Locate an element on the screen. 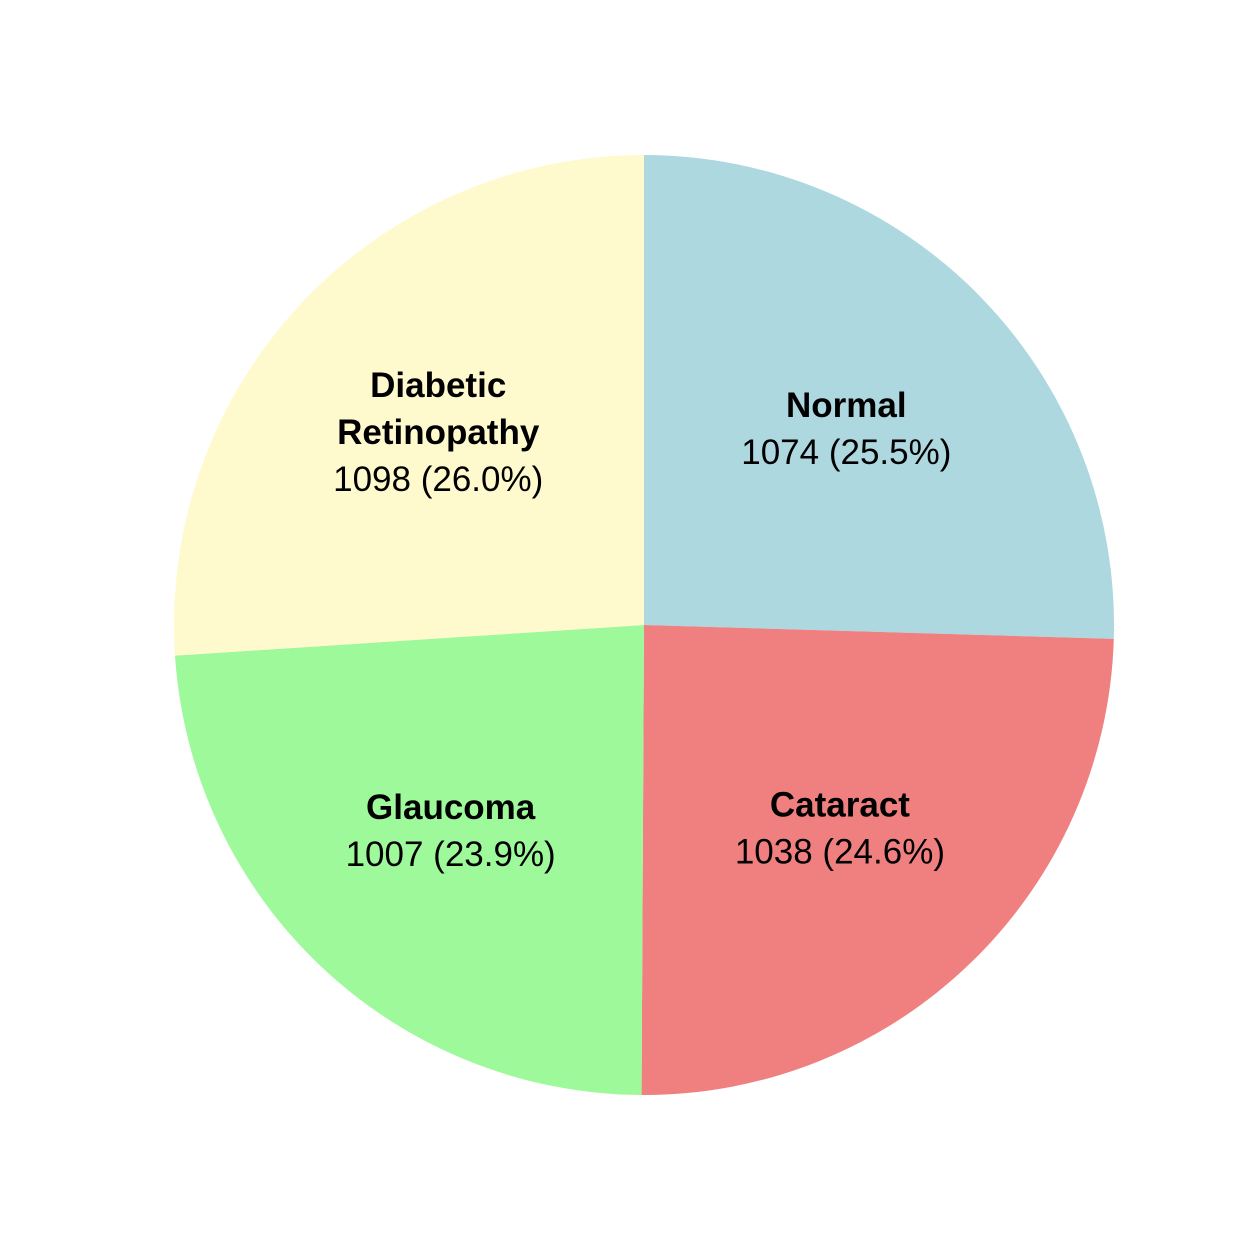 Image resolution: width=1250 pixels, height=1250 pixels. pie-slice-cataract is located at coordinates (877, 860).